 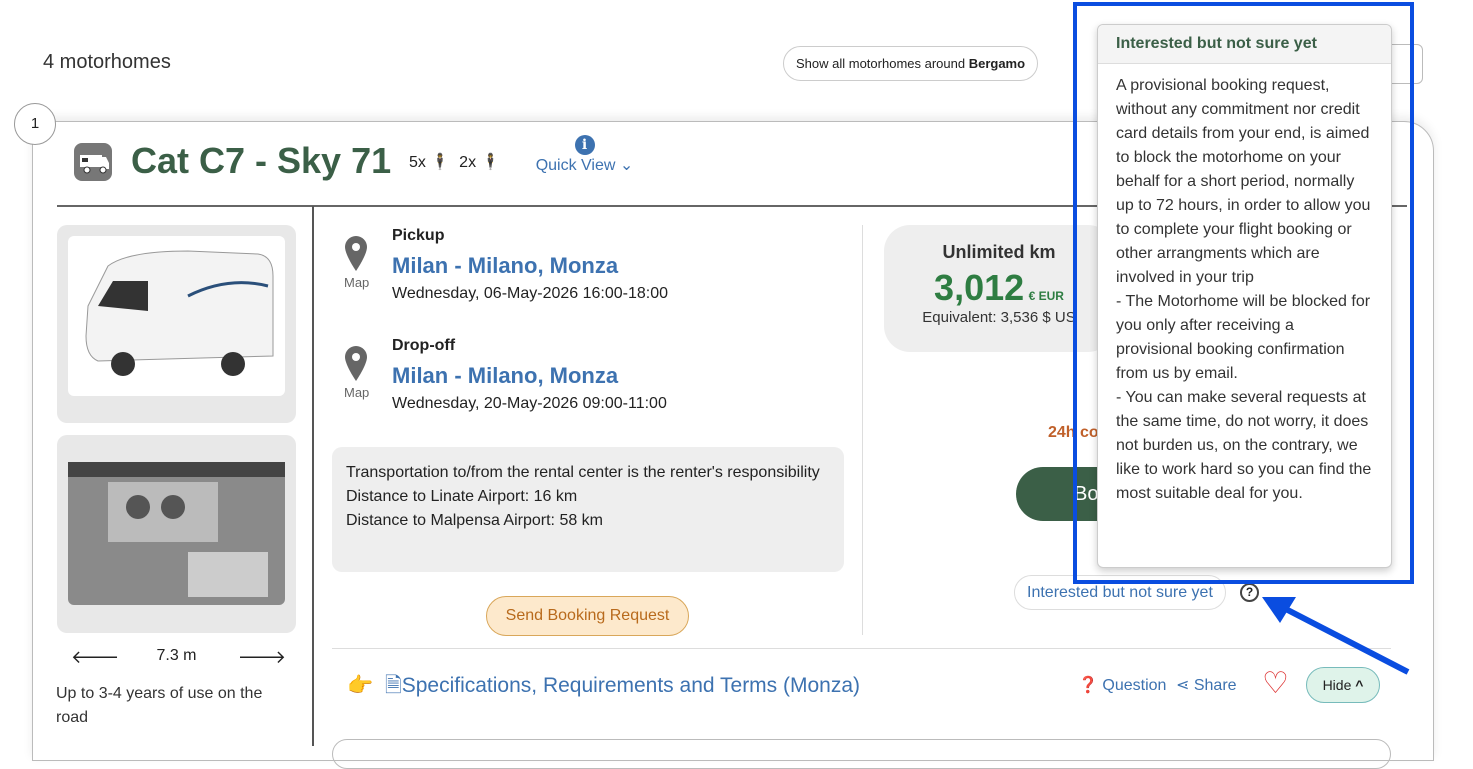 I want to click on quick-view-button: i Quick View ⌄, so click(x=584, y=155).